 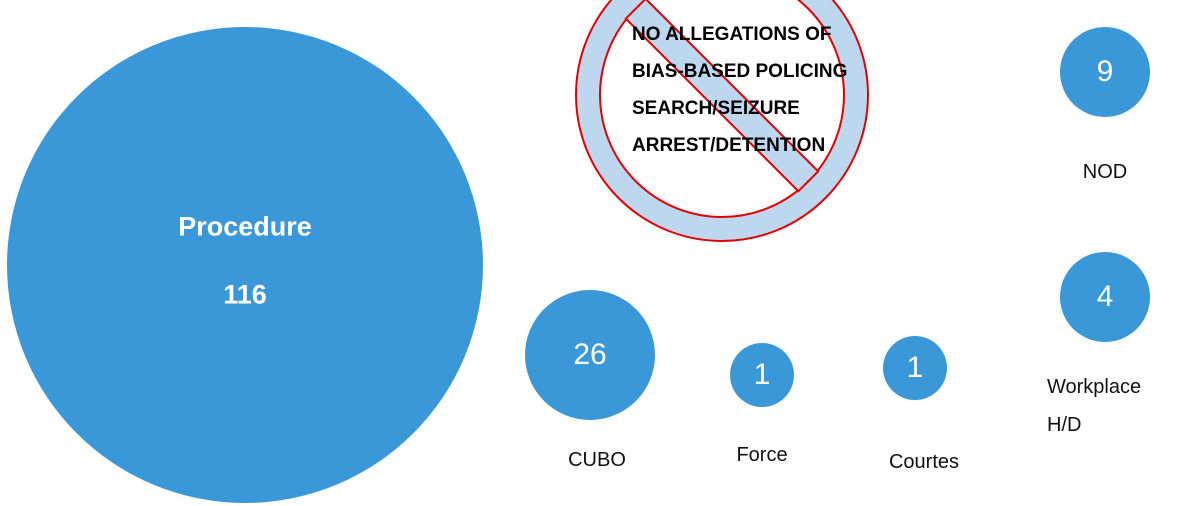 What do you see at coordinates (740, 71) in the screenshot?
I see `annotation-line: BIAS-BASED POLICING` at bounding box center [740, 71].